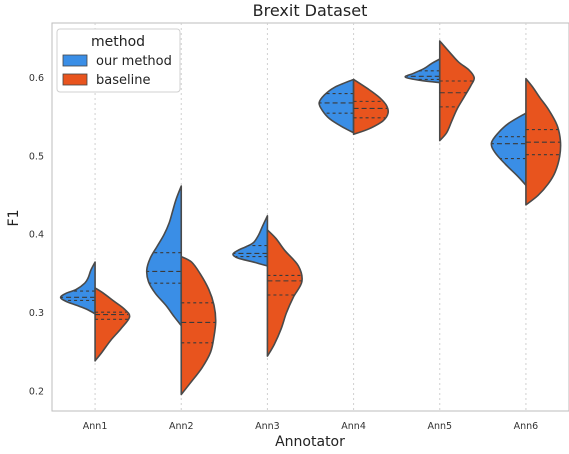 The image size is (569, 454). Describe the element at coordinates (526, 426) in the screenshot. I see `x-tick-label-ann6: Ann6` at that location.